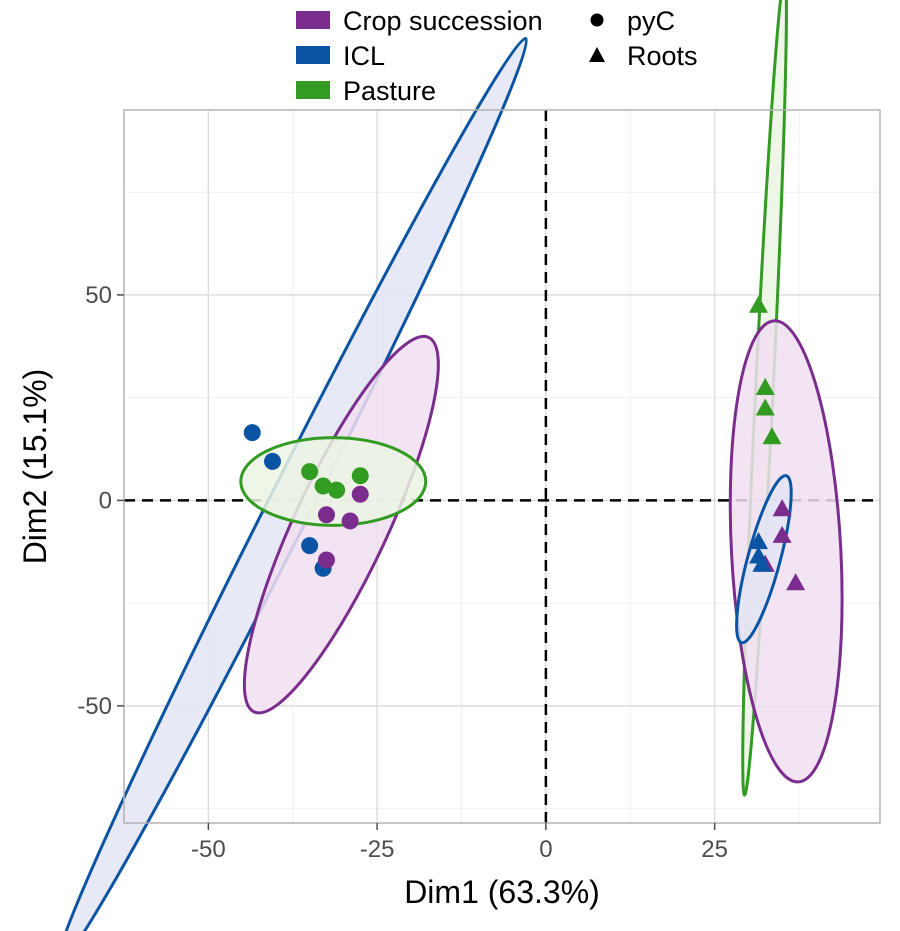 This screenshot has width=900, height=931. What do you see at coordinates (443, 21) in the screenshot?
I see `legend-label-crop-succession: Crop succession` at bounding box center [443, 21].